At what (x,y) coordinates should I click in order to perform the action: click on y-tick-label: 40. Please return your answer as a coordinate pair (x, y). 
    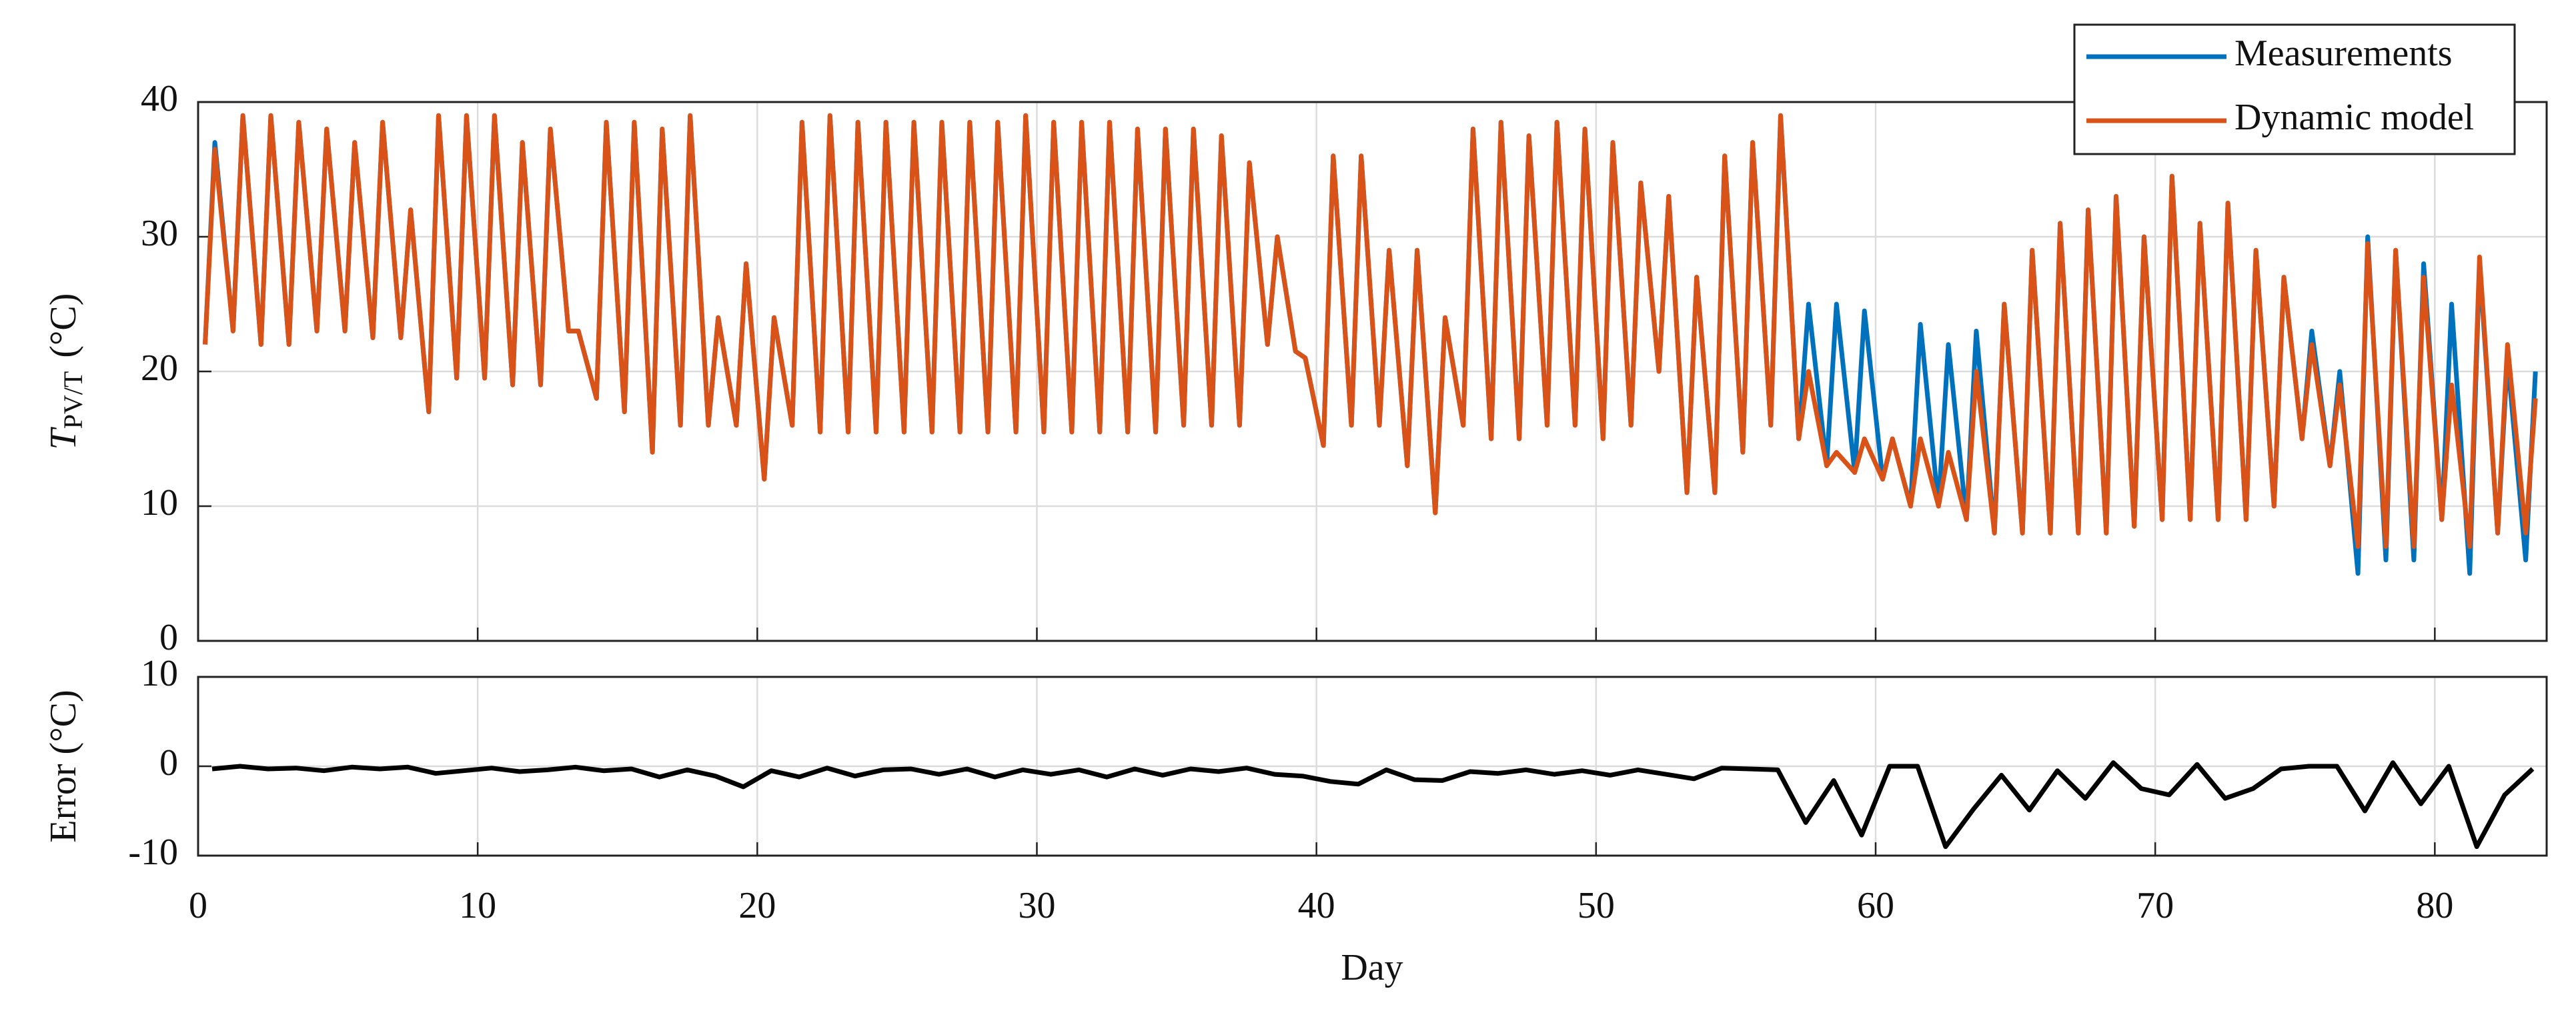
    Looking at the image, I should click on (159, 98).